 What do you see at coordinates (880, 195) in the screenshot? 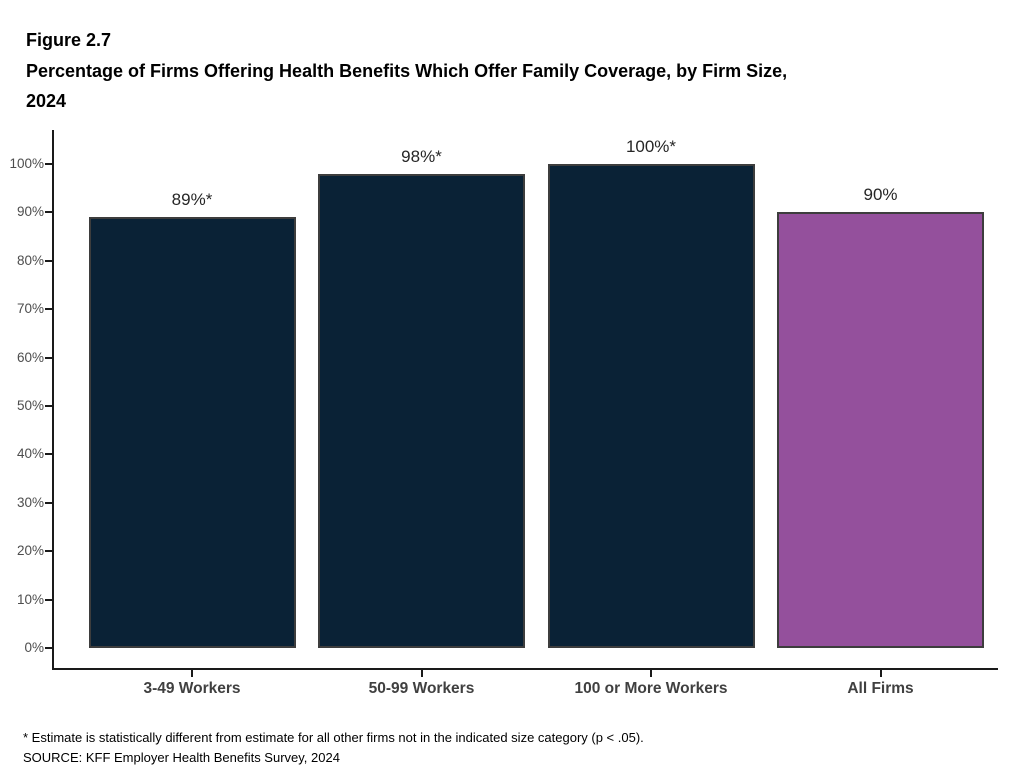
I see `bar-value-label: 90%` at bounding box center [880, 195].